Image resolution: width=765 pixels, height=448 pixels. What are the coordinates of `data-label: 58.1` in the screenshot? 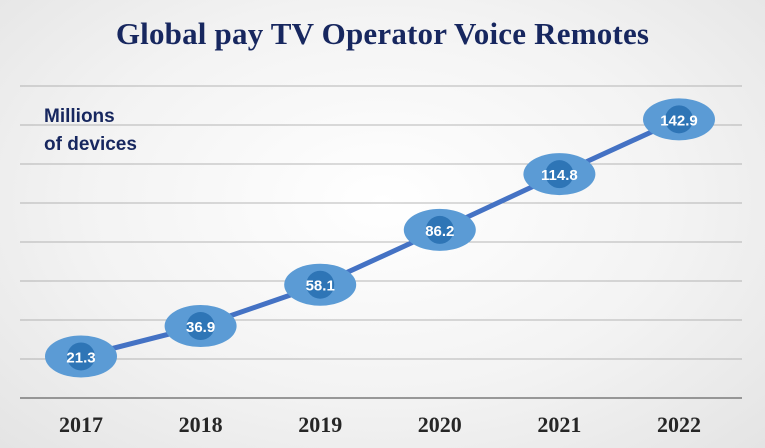 It's located at (320, 286).